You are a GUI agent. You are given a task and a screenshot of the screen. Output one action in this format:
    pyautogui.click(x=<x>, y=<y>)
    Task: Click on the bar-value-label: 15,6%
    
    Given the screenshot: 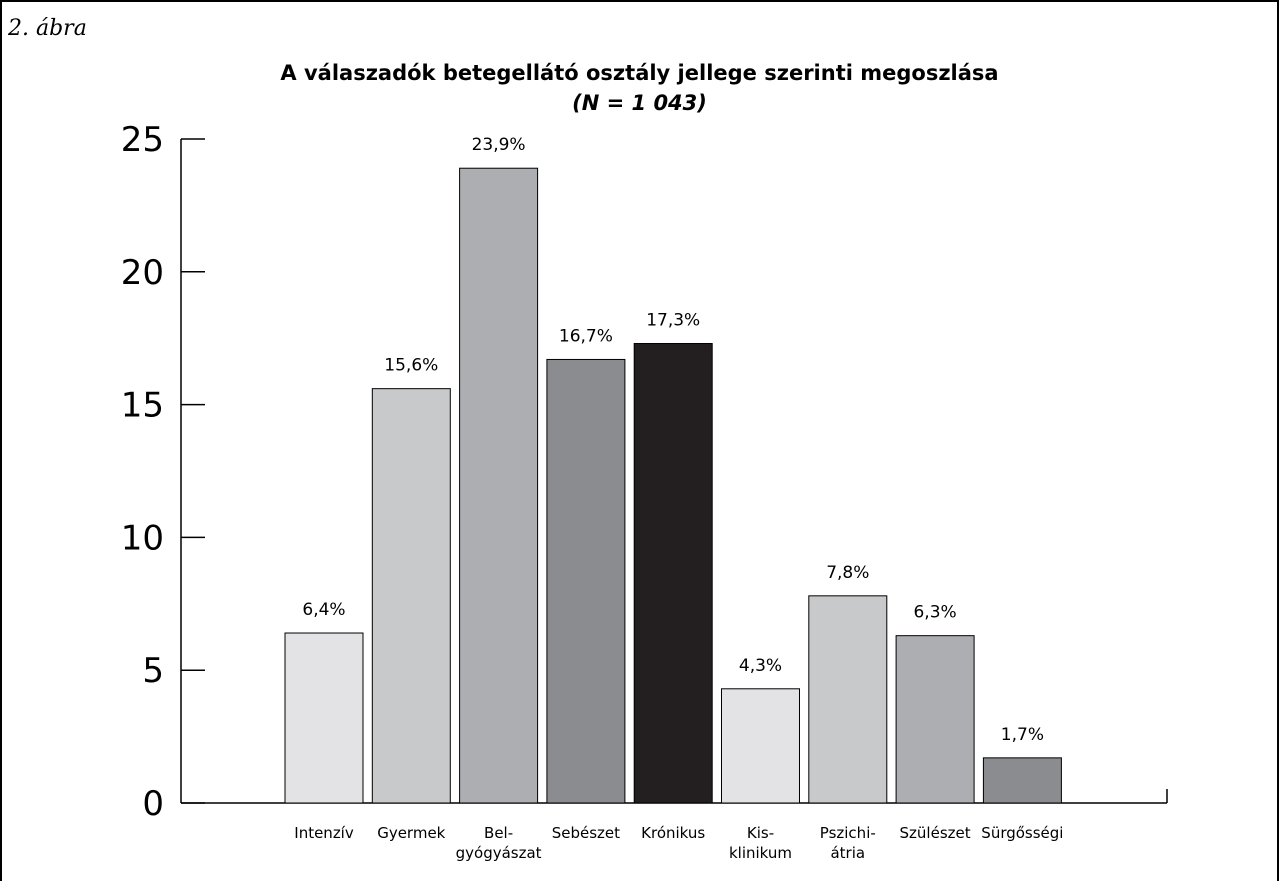 What is the action you would take?
    pyautogui.click(x=411, y=366)
    